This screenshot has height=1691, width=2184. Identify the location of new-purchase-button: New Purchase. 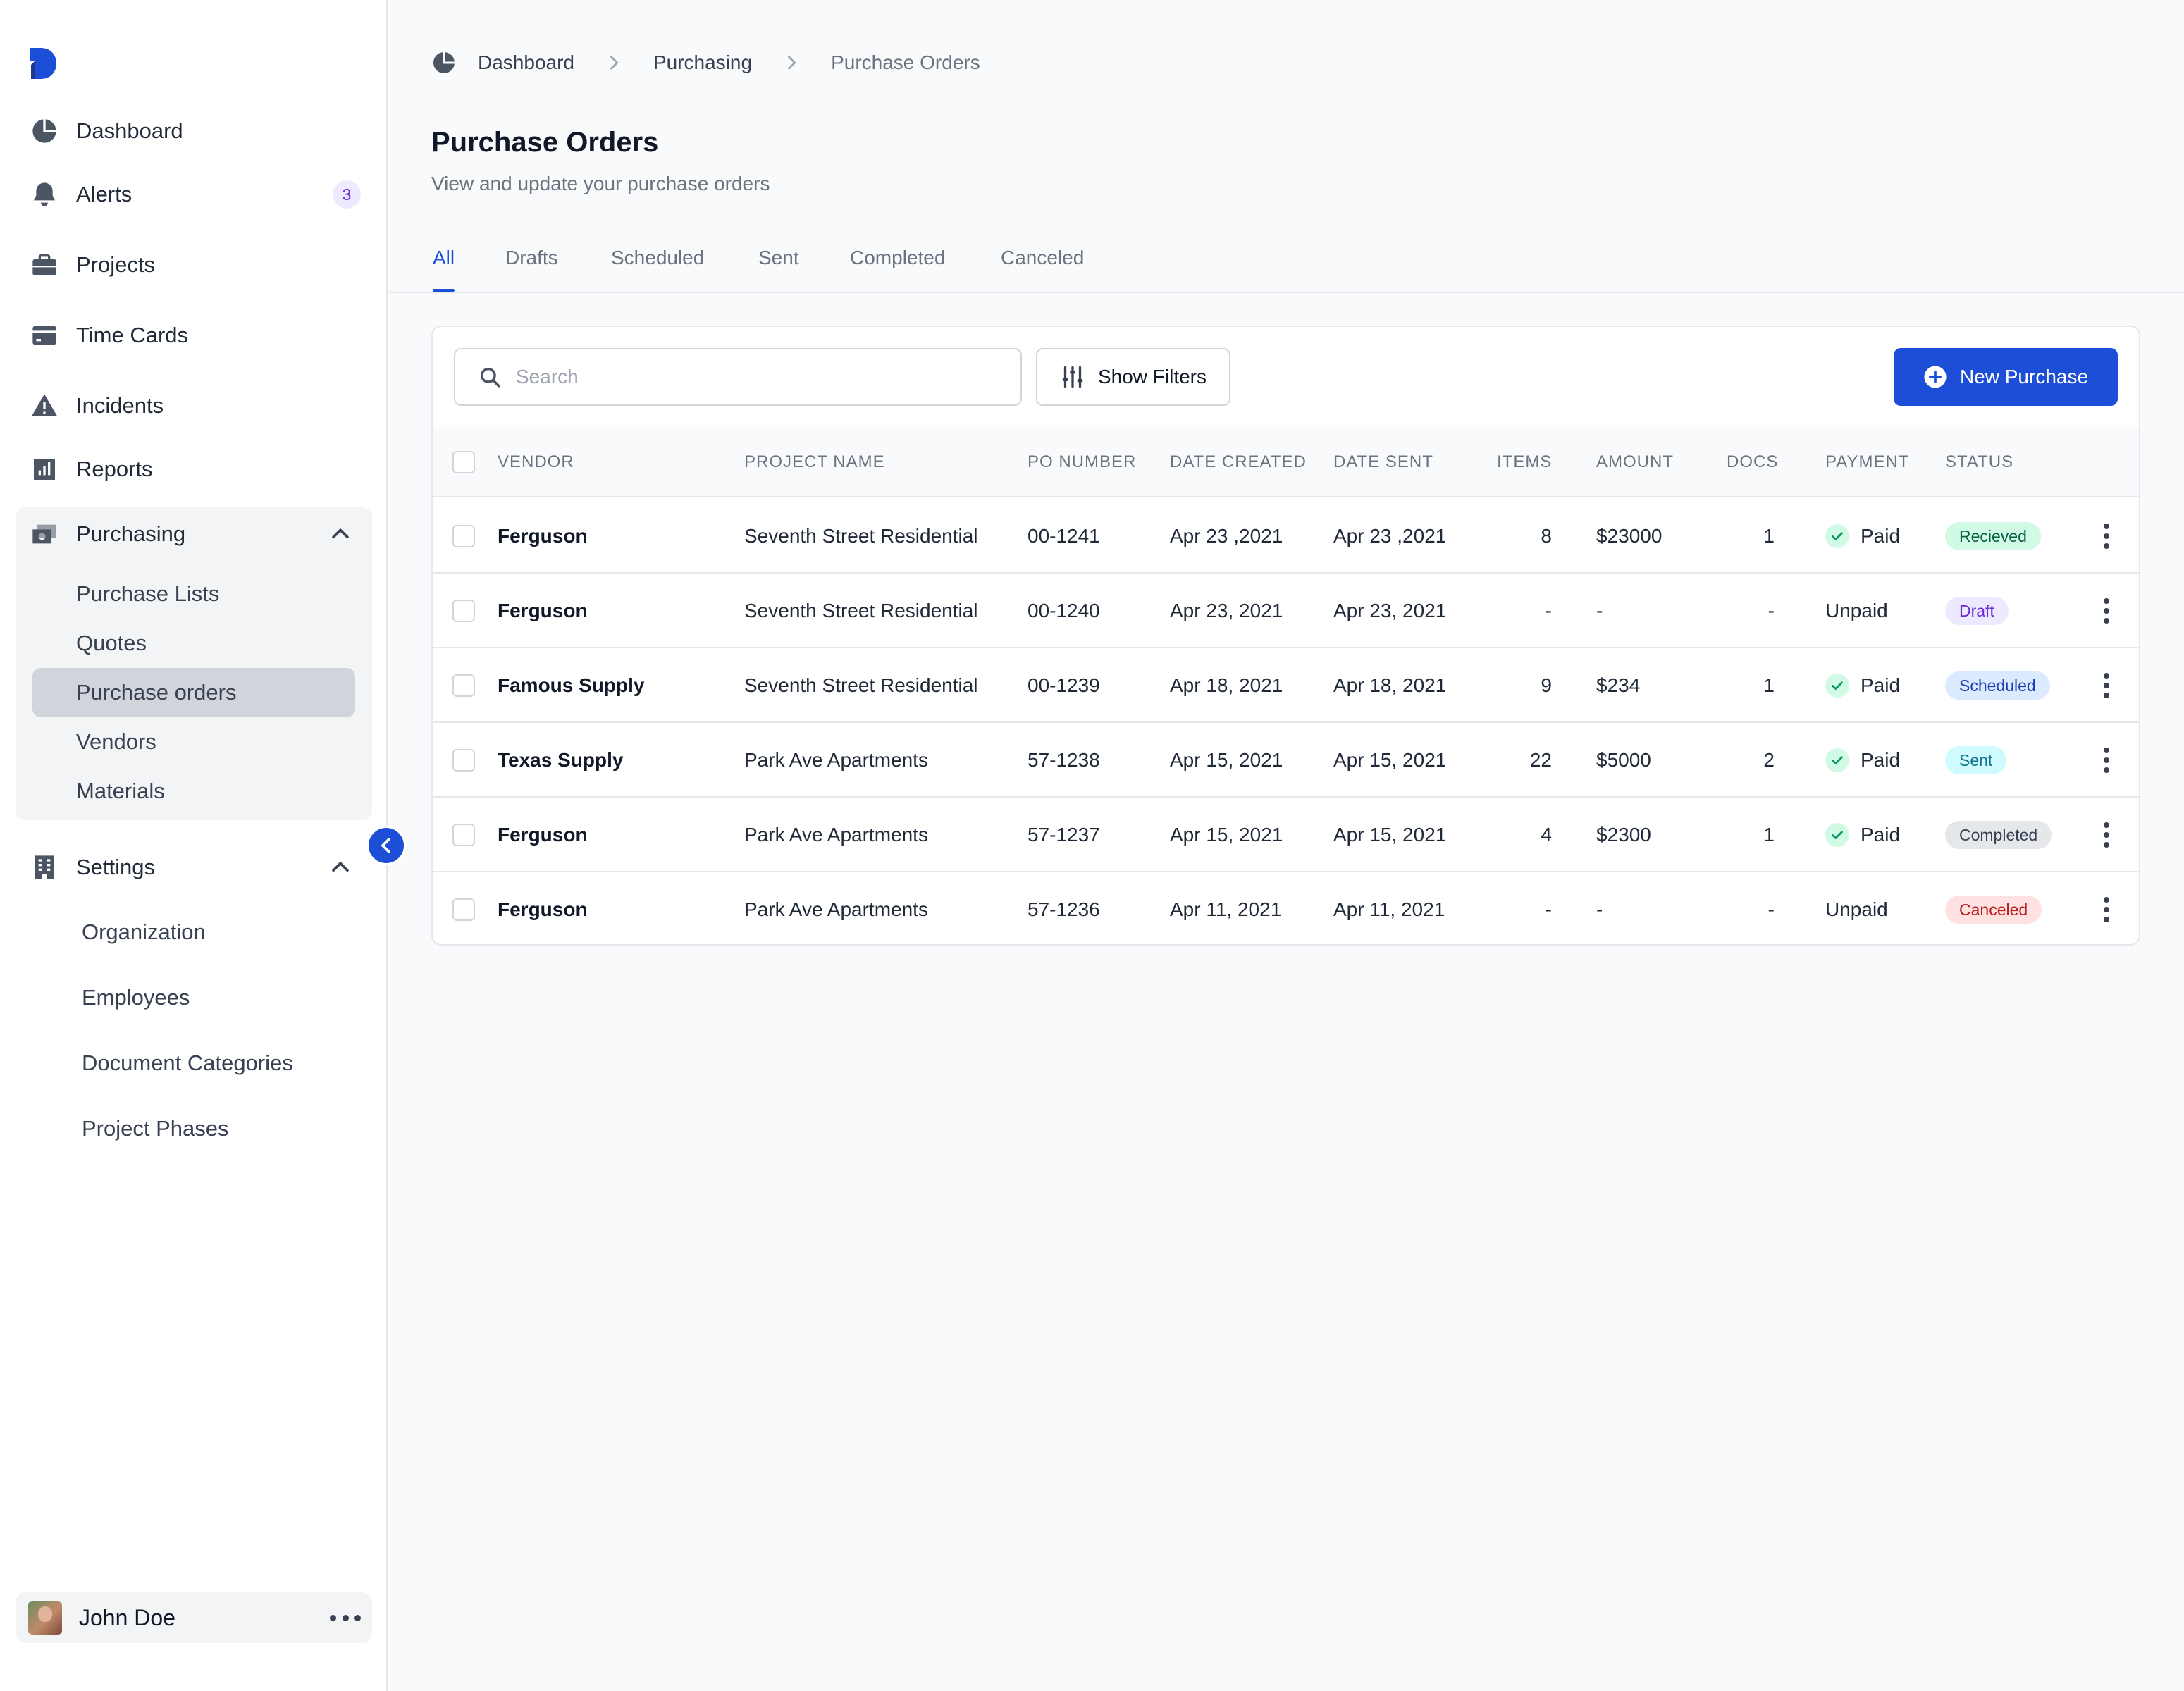
(2006, 377).